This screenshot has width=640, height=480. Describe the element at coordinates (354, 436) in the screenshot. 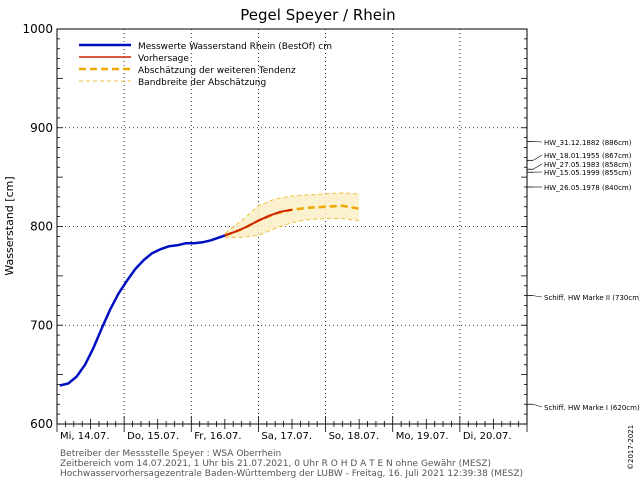

I see `x-tick-label: So, 18.07.` at that location.